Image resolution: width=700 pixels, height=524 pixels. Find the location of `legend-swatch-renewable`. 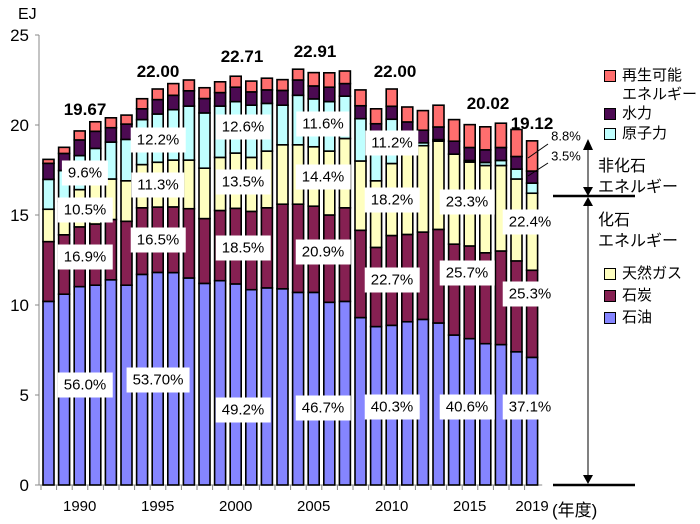

legend-swatch-renewable is located at coordinates (610, 76).